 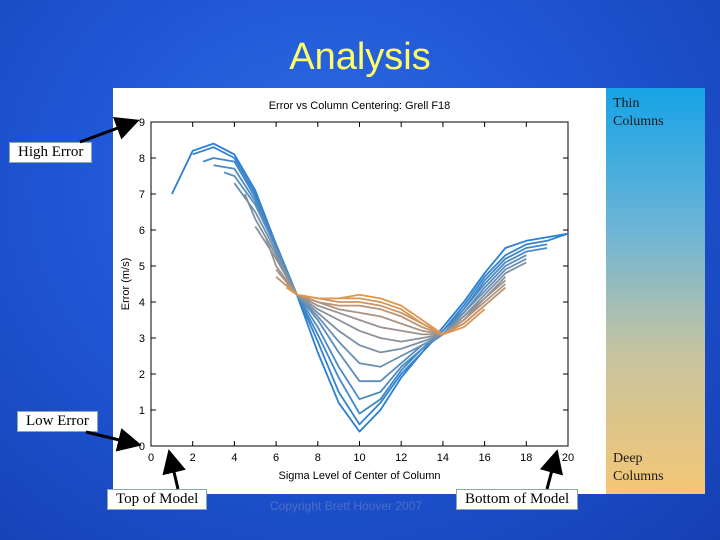 What do you see at coordinates (142, 411) in the screenshot?
I see `y-tick-label: 1` at bounding box center [142, 411].